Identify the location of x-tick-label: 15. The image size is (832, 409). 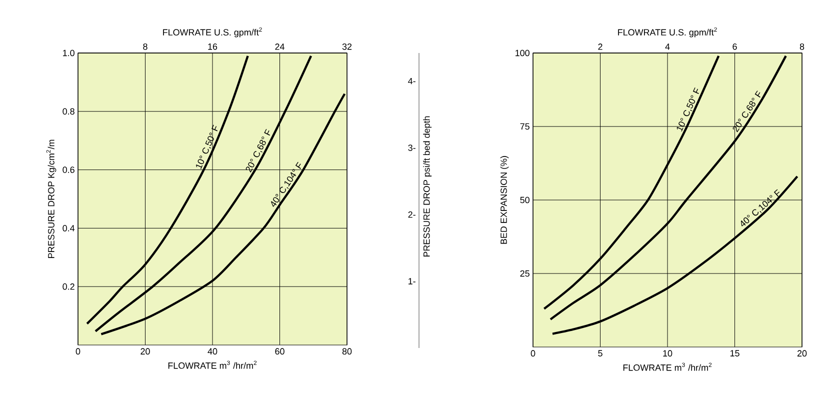
(735, 353).